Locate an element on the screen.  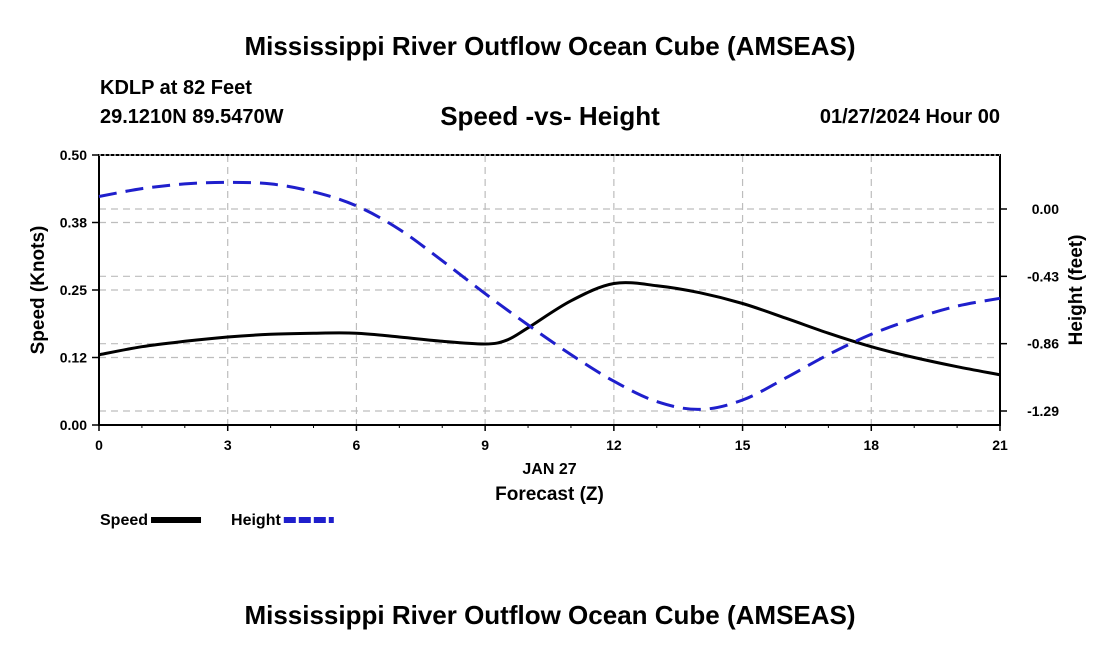
y-left-tick-label: 0.50 is located at coordinates (73, 155).